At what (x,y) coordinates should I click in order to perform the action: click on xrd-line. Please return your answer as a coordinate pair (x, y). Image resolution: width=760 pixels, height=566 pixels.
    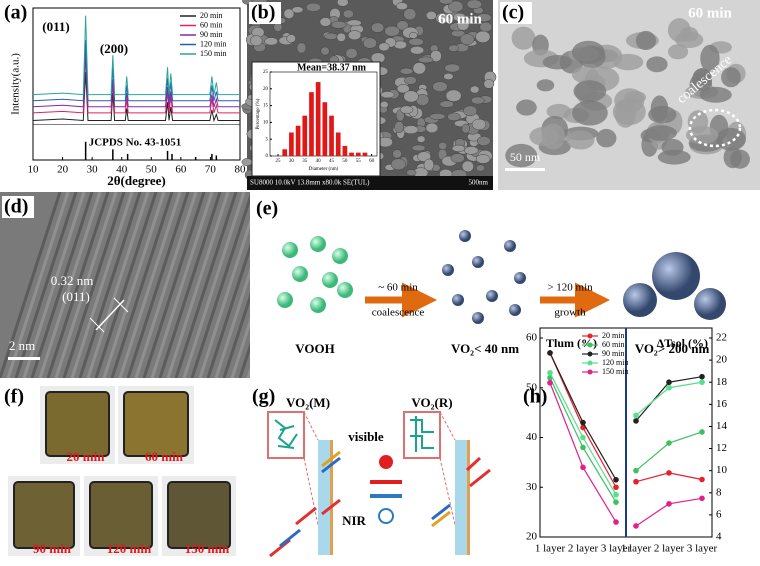
    Looking at the image, I should click on (136, 84).